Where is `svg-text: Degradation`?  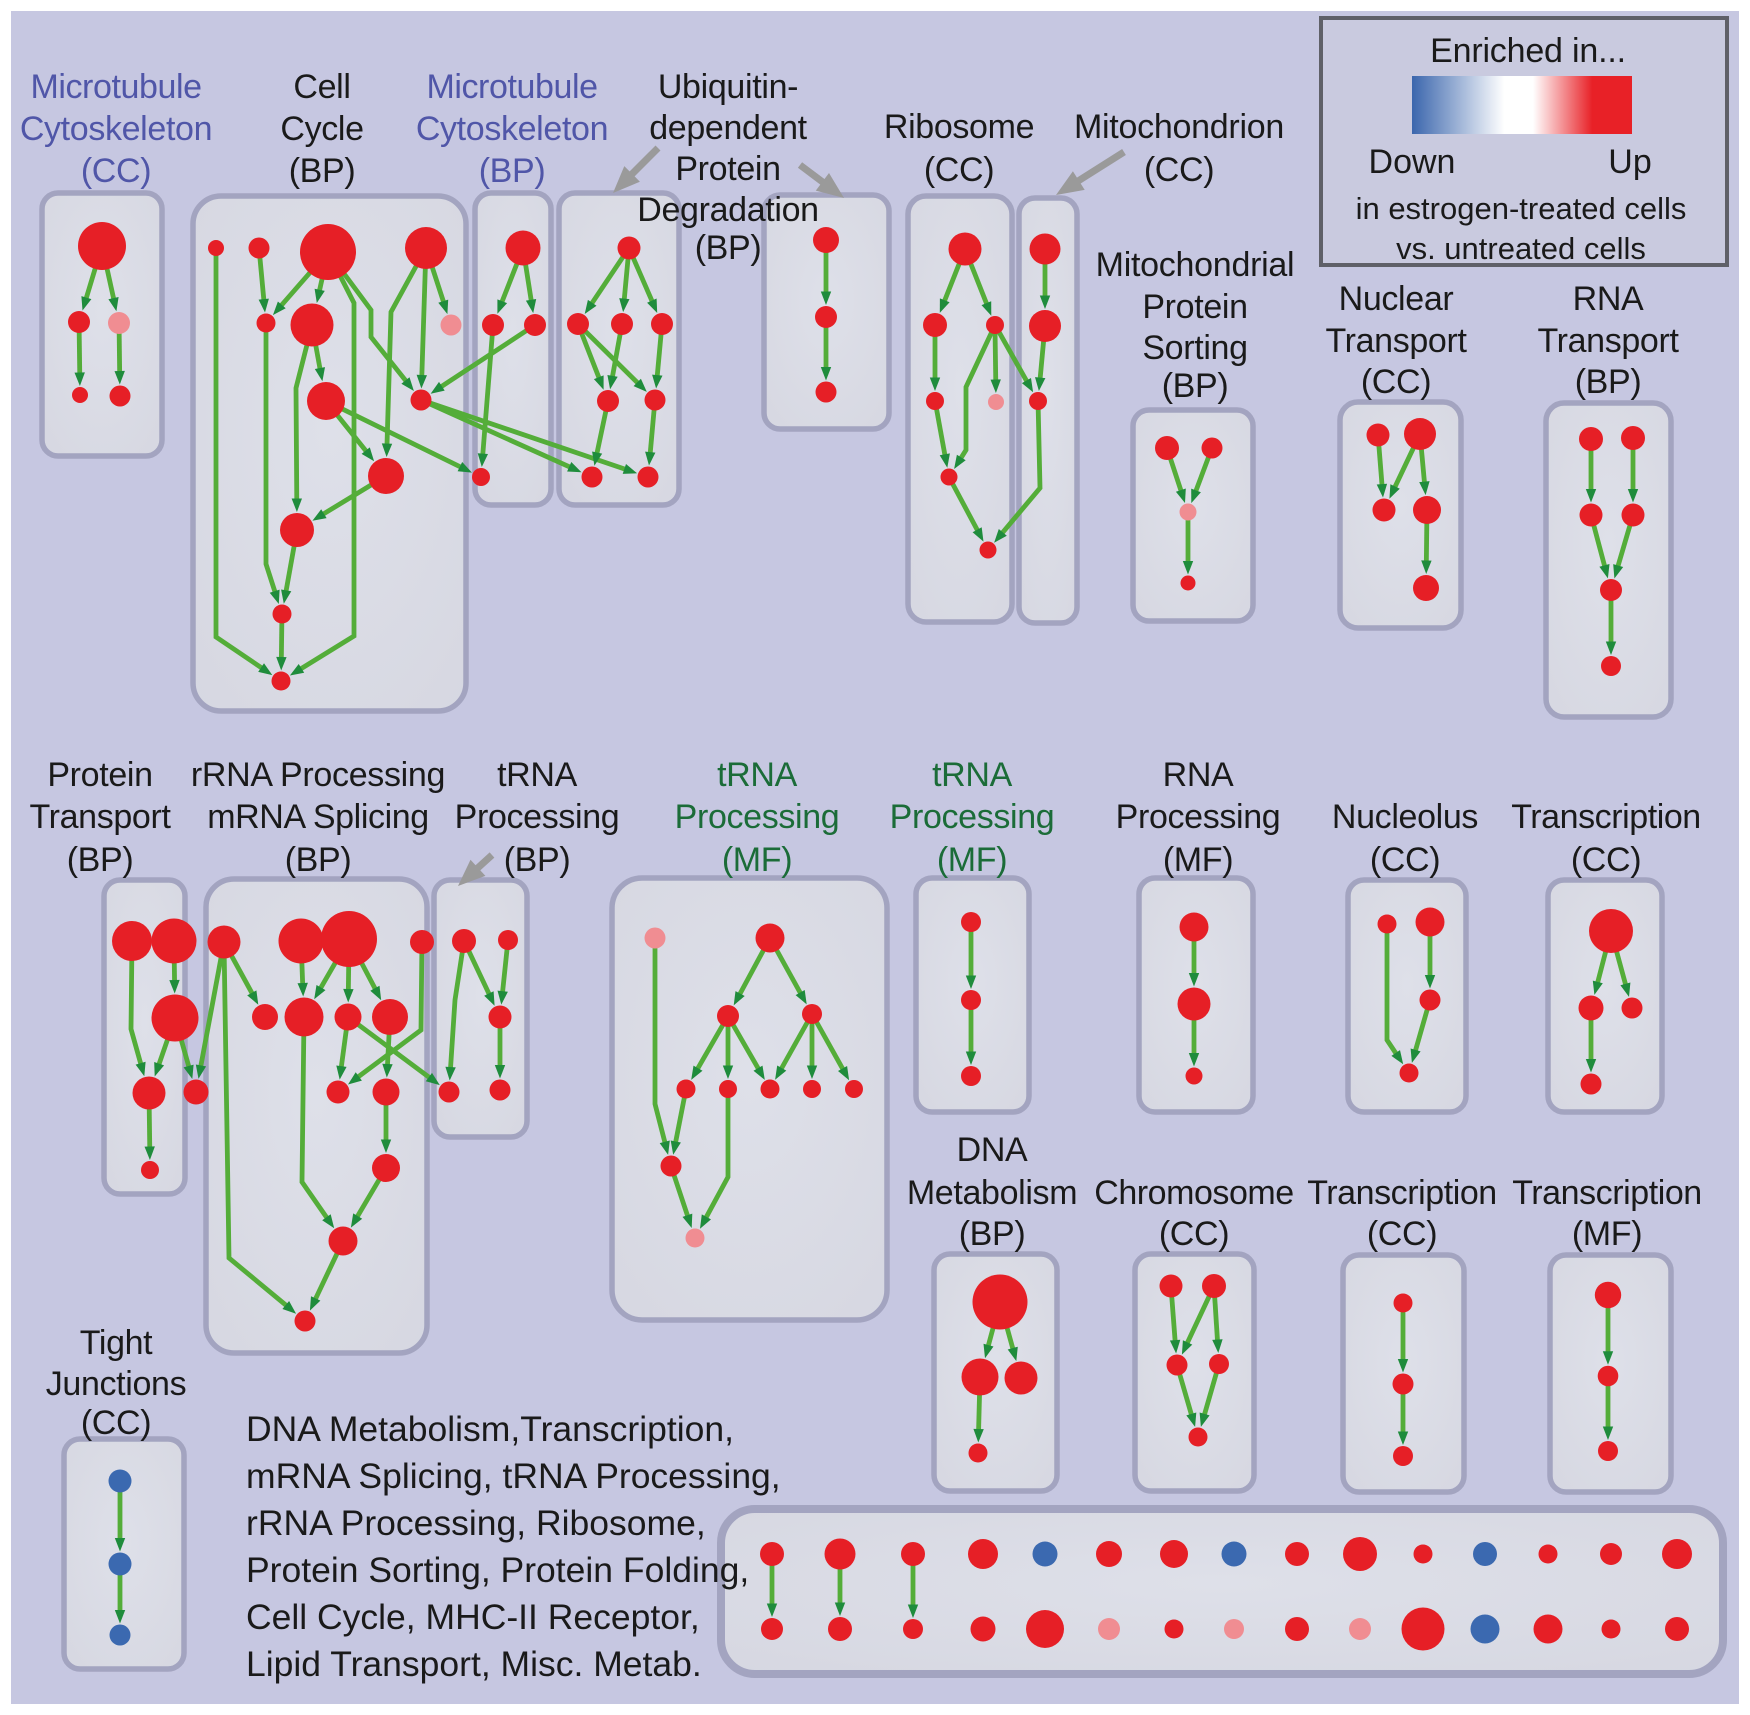 svg-text: Degradation is located at coordinates (727, 210).